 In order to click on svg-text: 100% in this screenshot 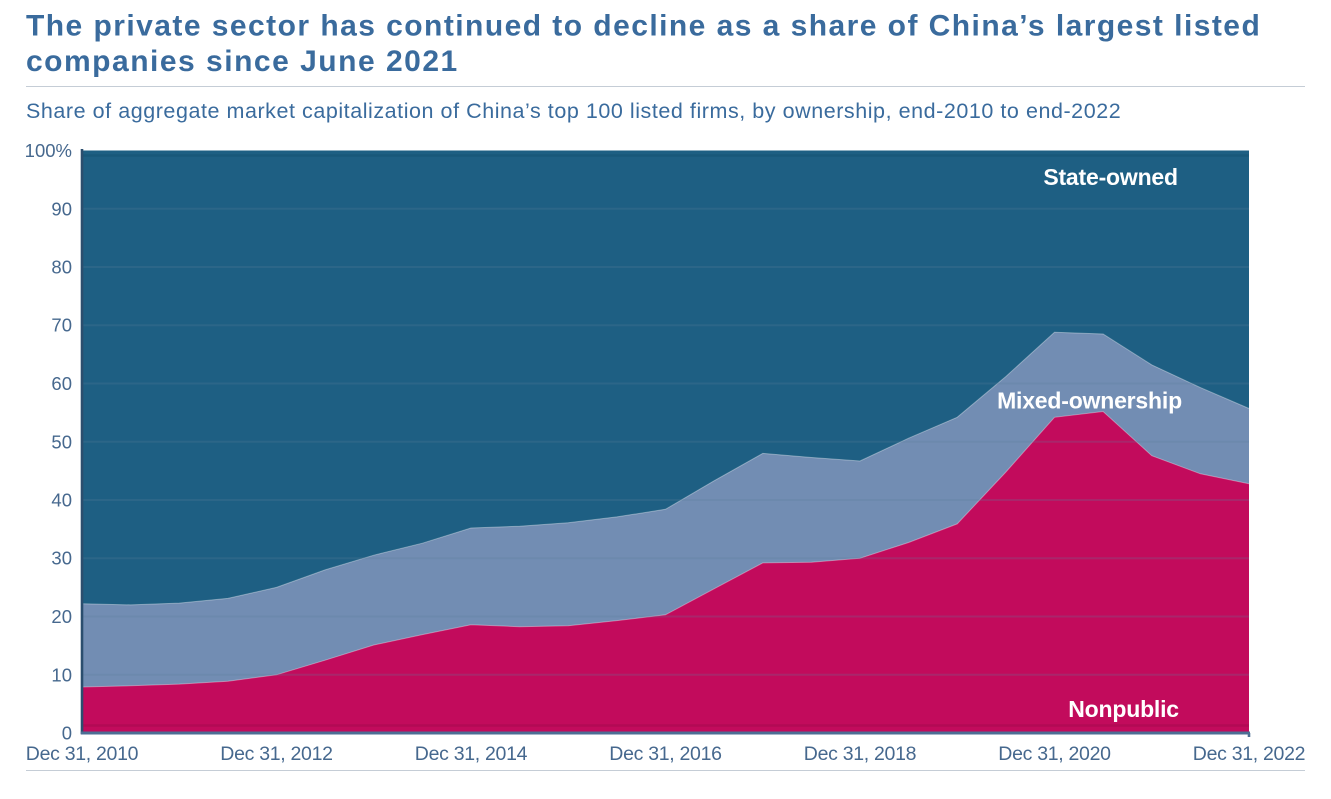, I will do `click(48, 150)`.